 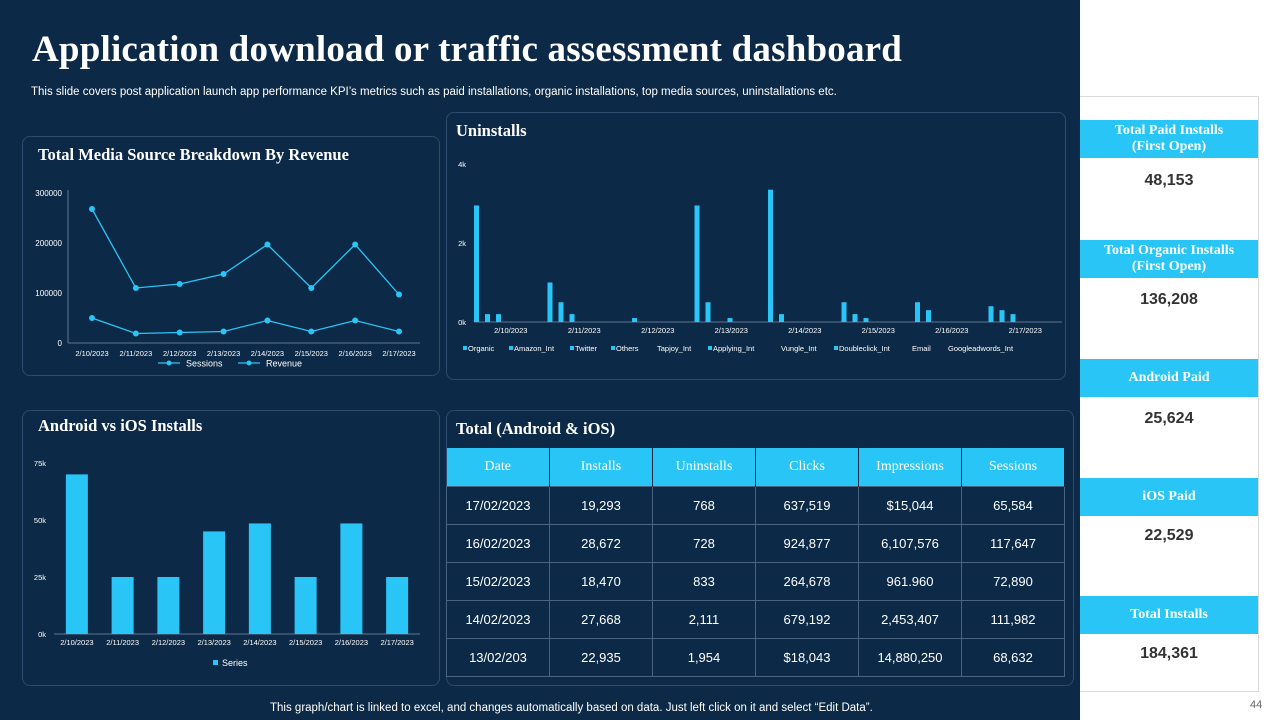 What do you see at coordinates (1169, 259) in the screenshot?
I see `kpi-label-organic-installs: Total Organic Installs (First Open)` at bounding box center [1169, 259].